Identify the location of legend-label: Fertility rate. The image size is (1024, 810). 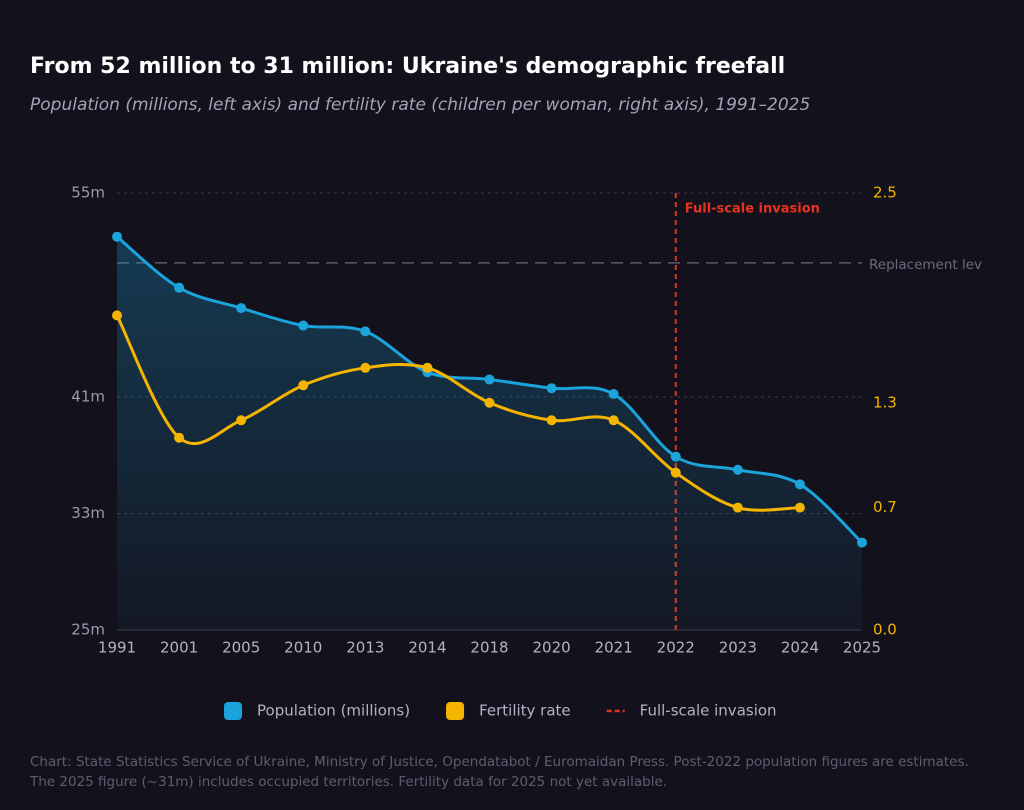
(525, 711).